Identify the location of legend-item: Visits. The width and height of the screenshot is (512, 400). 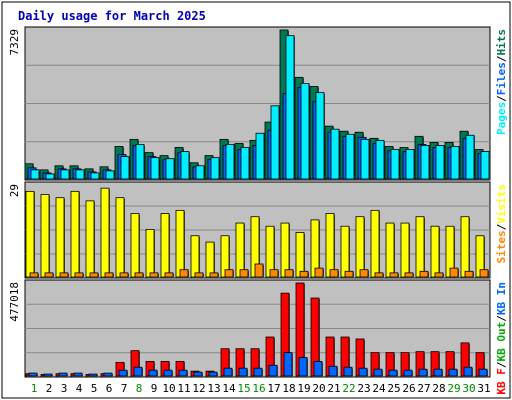
(501, 204).